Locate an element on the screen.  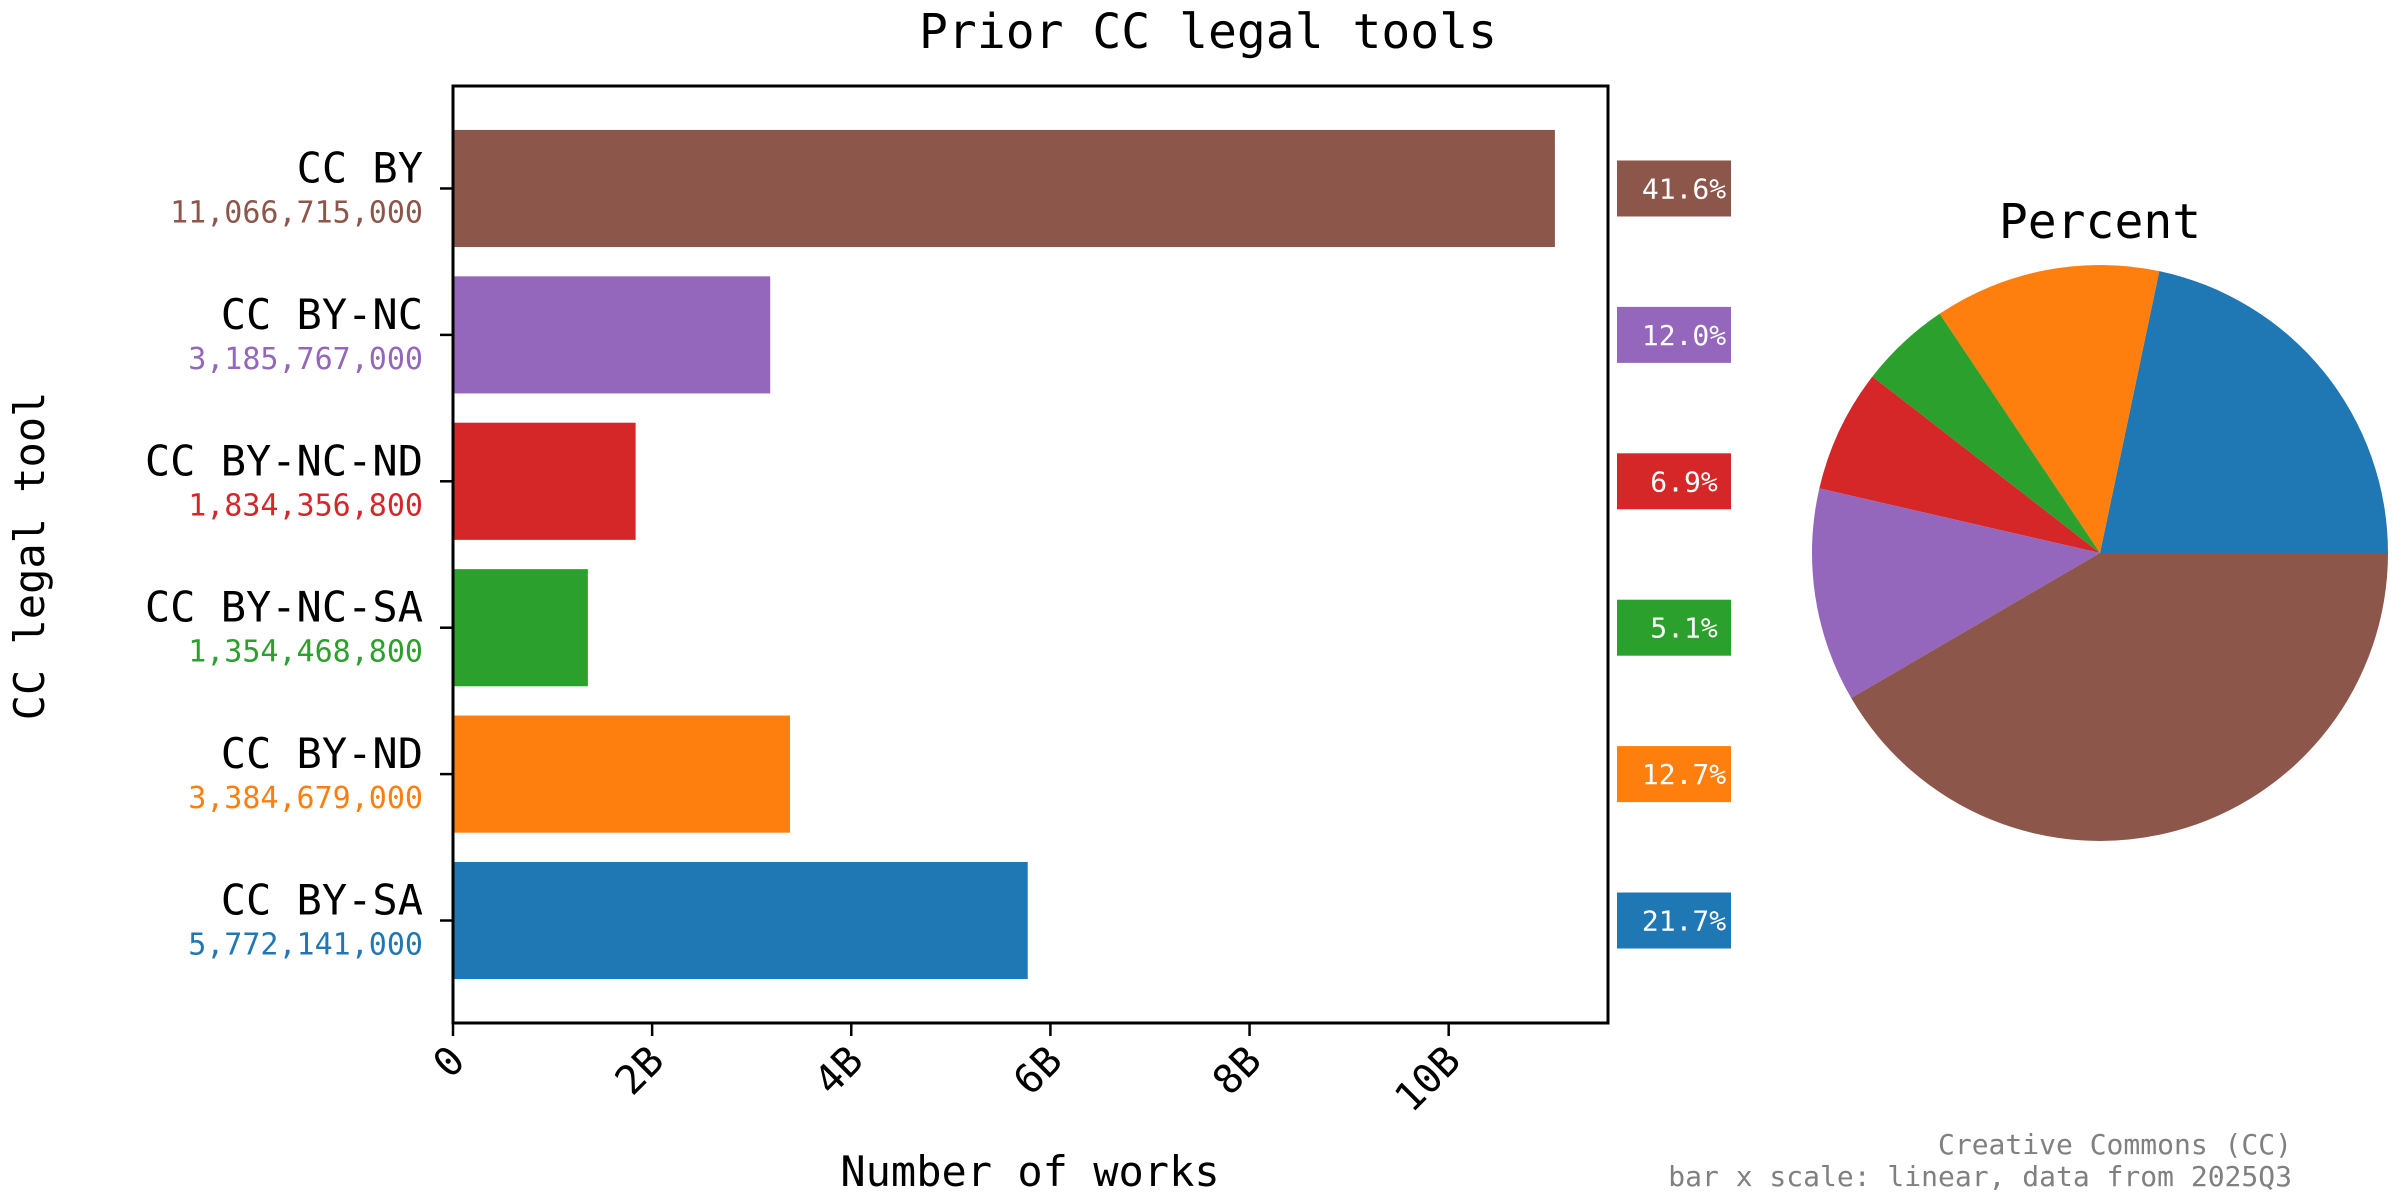
percent-label: 21.7% is located at coordinates (1684, 921).